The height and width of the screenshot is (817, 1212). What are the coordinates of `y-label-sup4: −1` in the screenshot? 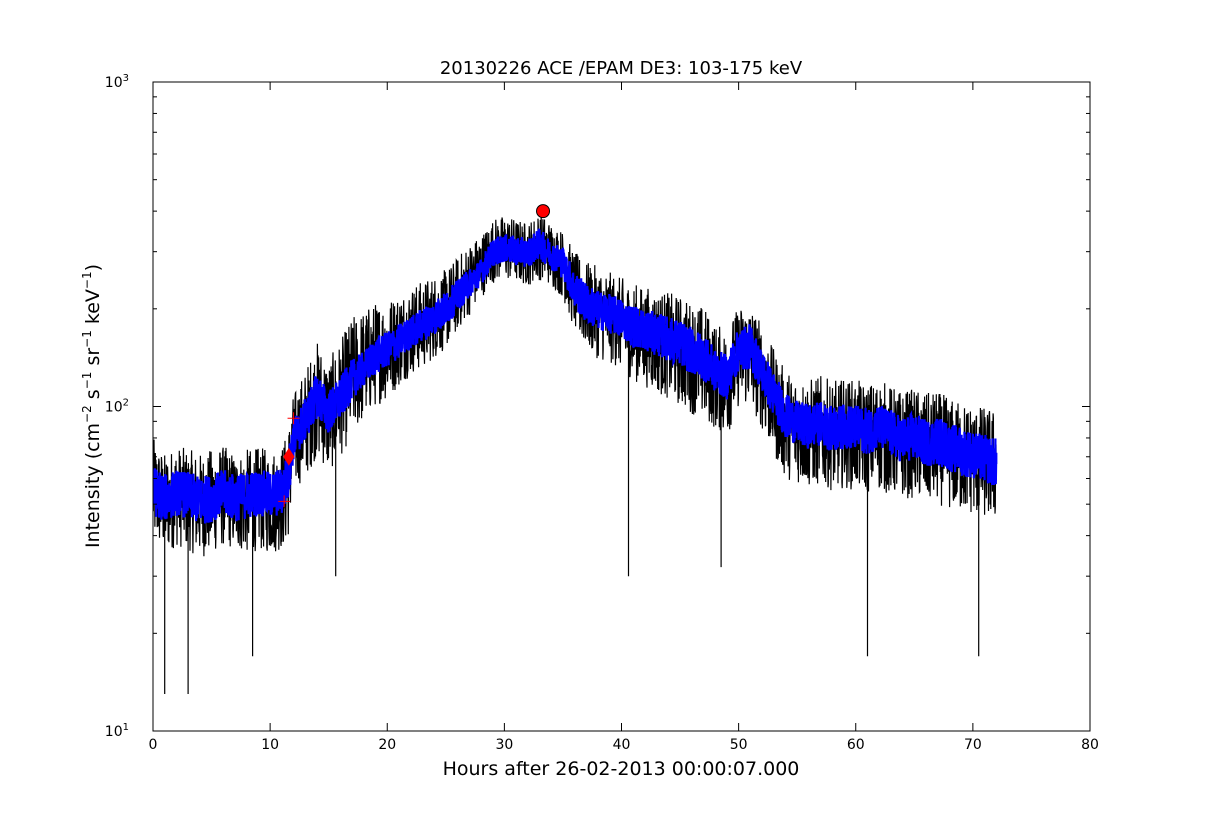 It's located at (87, 280).